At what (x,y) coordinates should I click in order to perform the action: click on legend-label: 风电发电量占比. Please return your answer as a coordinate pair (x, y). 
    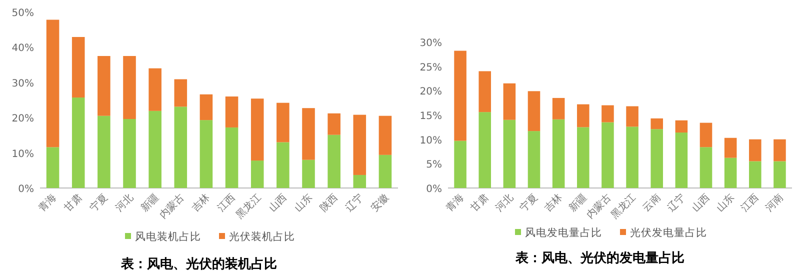
    Looking at the image, I should click on (563, 232).